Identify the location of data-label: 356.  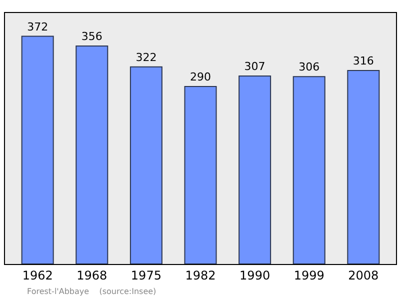
(91, 37).